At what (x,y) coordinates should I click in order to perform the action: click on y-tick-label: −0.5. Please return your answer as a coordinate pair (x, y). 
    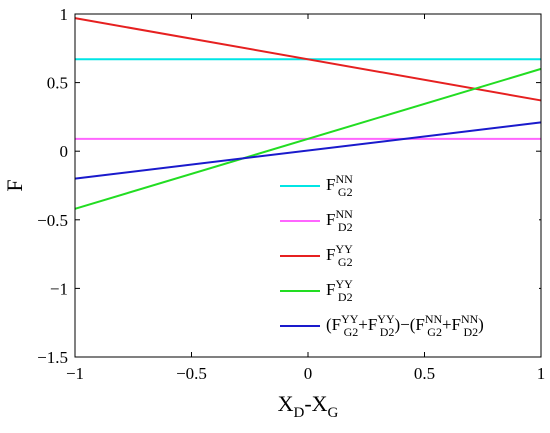
    Looking at the image, I should click on (52, 220).